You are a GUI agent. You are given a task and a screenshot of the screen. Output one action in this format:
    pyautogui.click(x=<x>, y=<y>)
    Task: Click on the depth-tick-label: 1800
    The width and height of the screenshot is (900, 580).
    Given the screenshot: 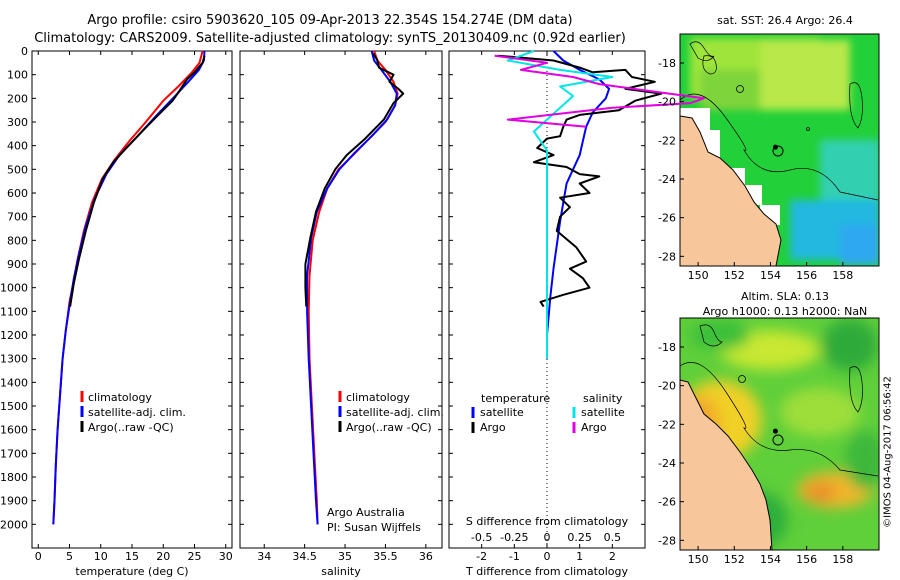 What is the action you would take?
    pyautogui.click(x=14, y=477)
    